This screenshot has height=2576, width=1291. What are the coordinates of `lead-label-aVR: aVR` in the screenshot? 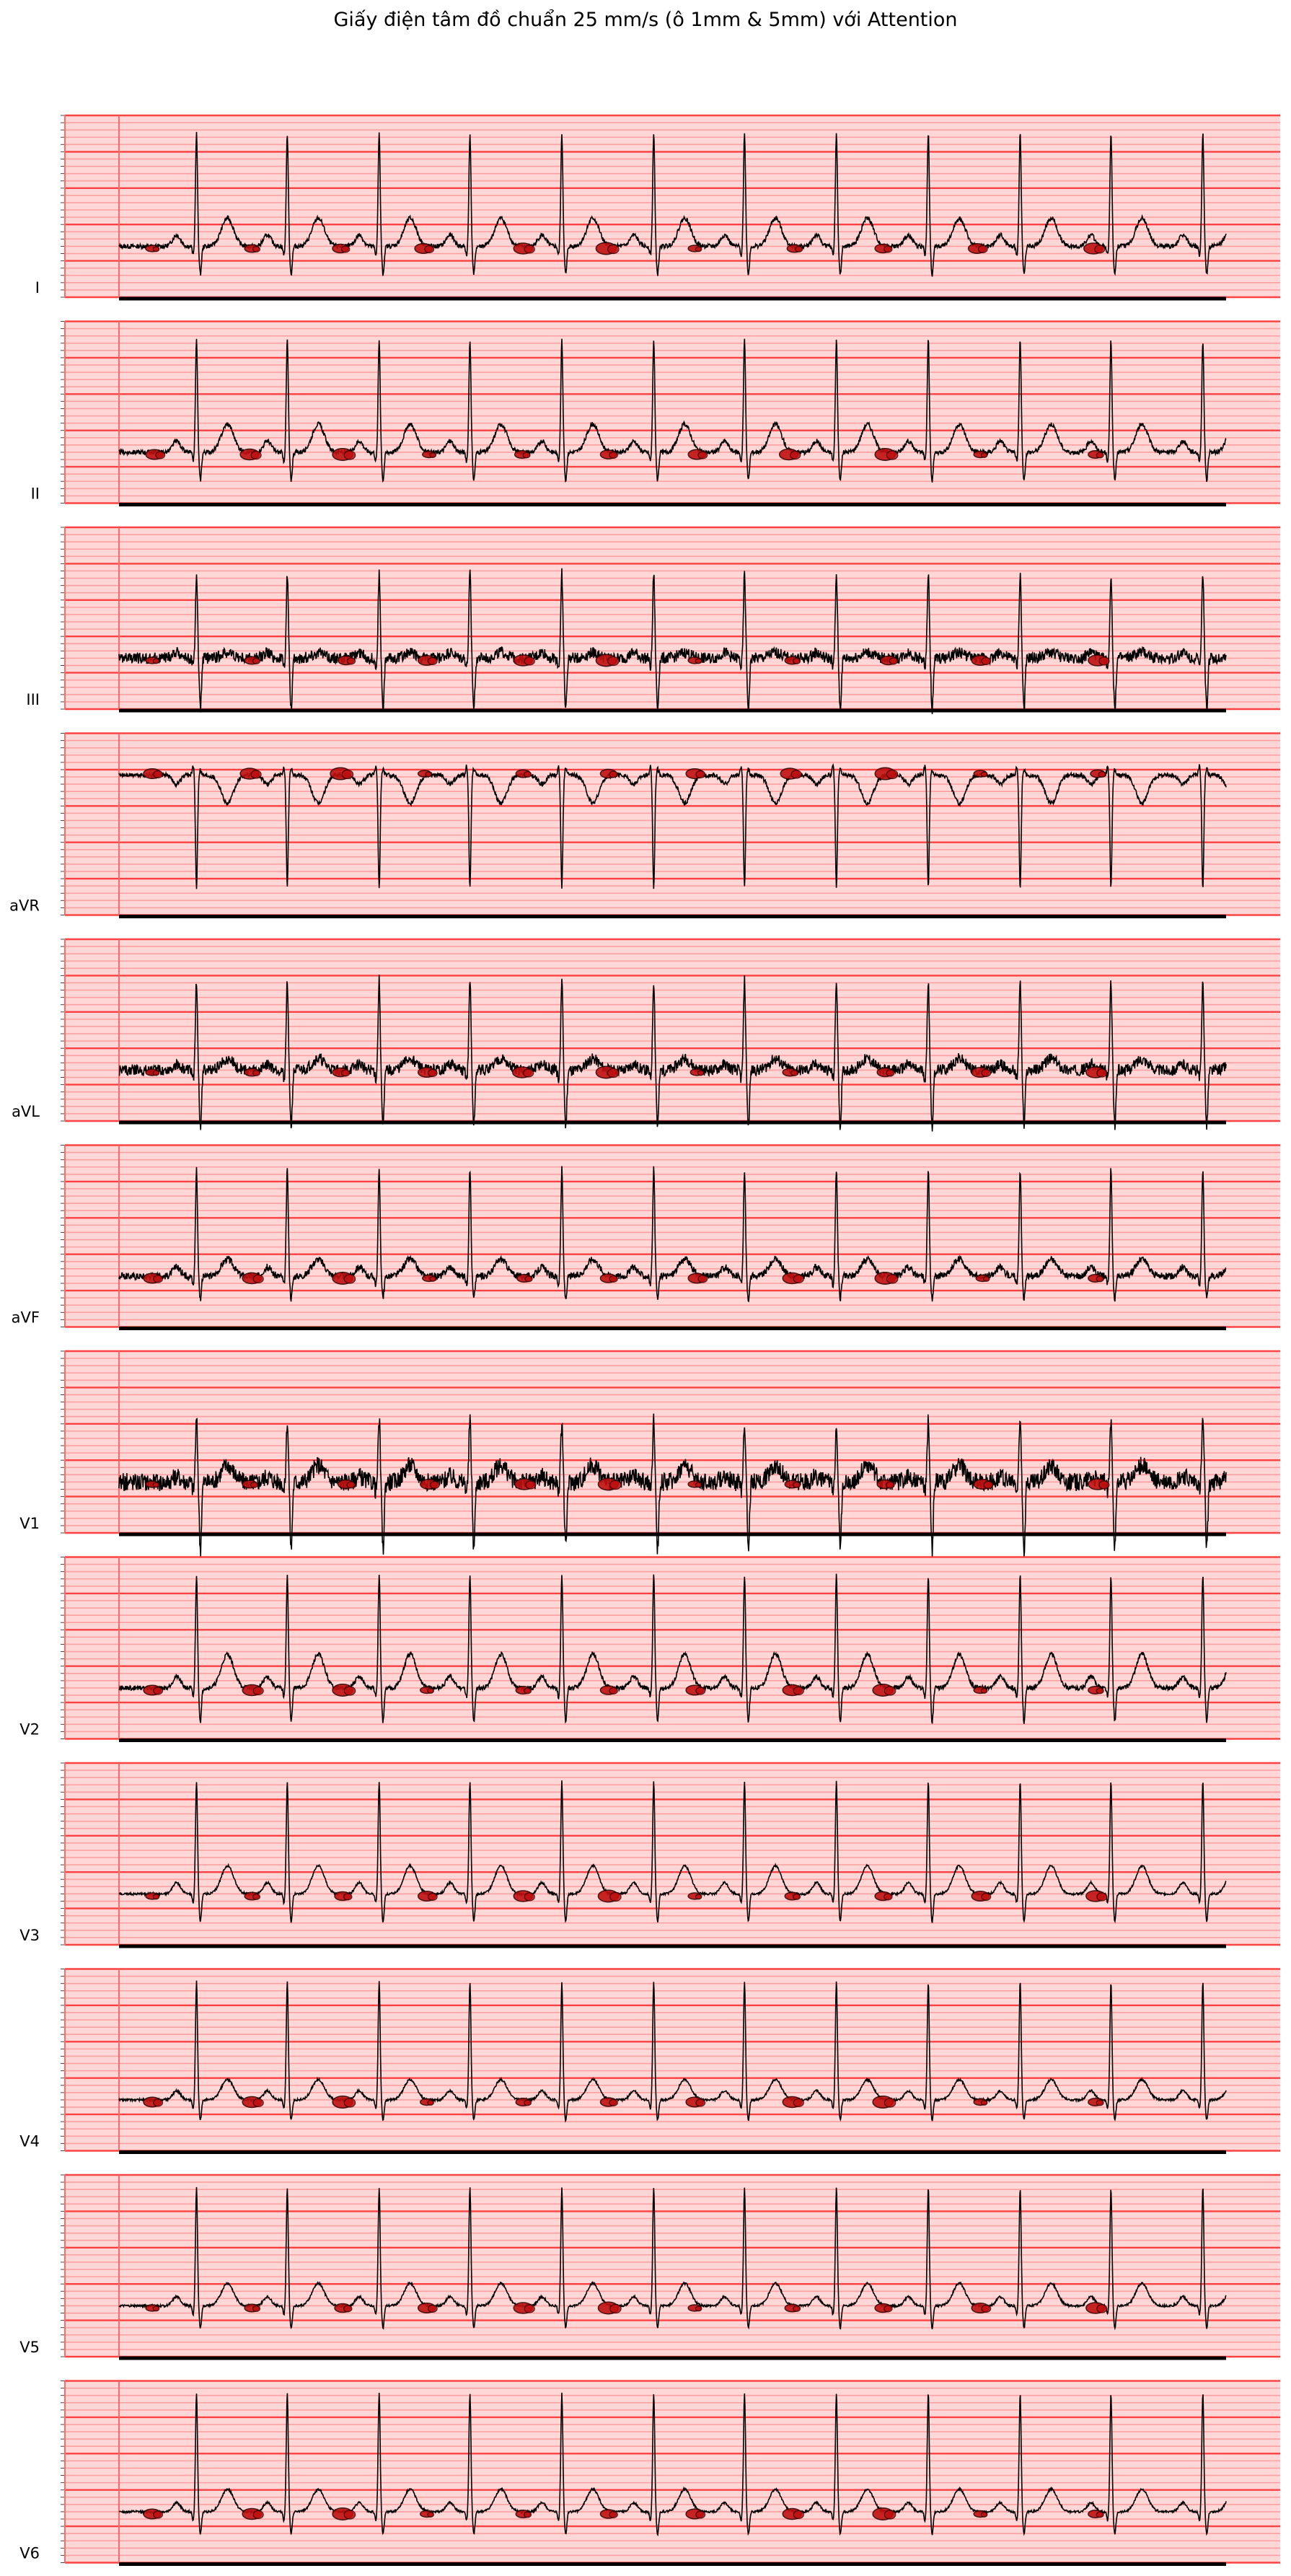 It's located at (24, 906).